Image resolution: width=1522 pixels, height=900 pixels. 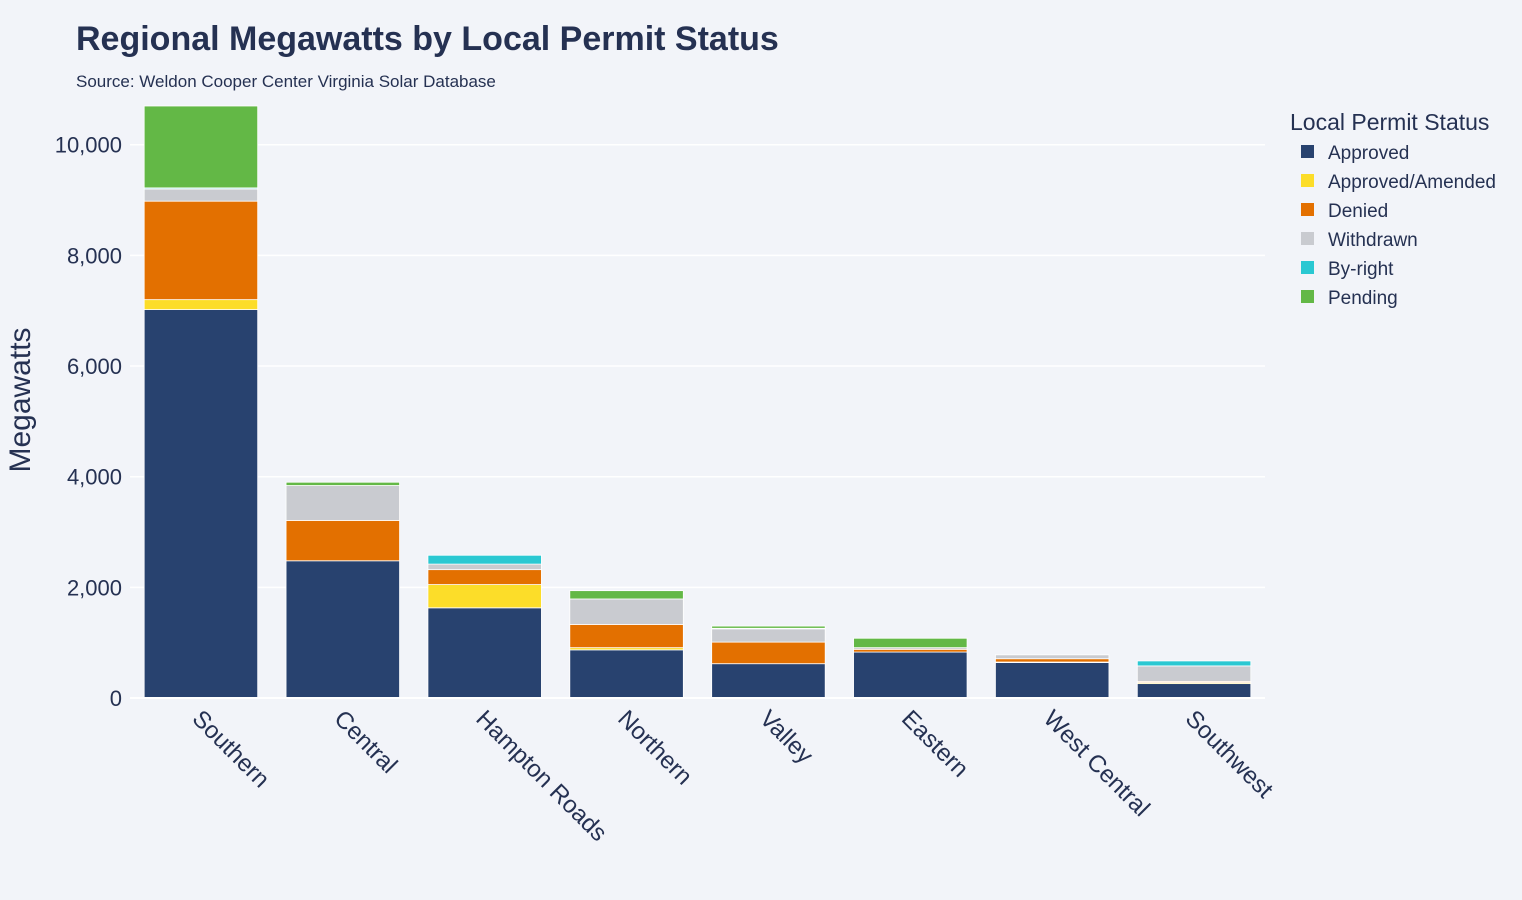 What do you see at coordinates (88, 145) in the screenshot?
I see `y-tick-label: 10,000` at bounding box center [88, 145].